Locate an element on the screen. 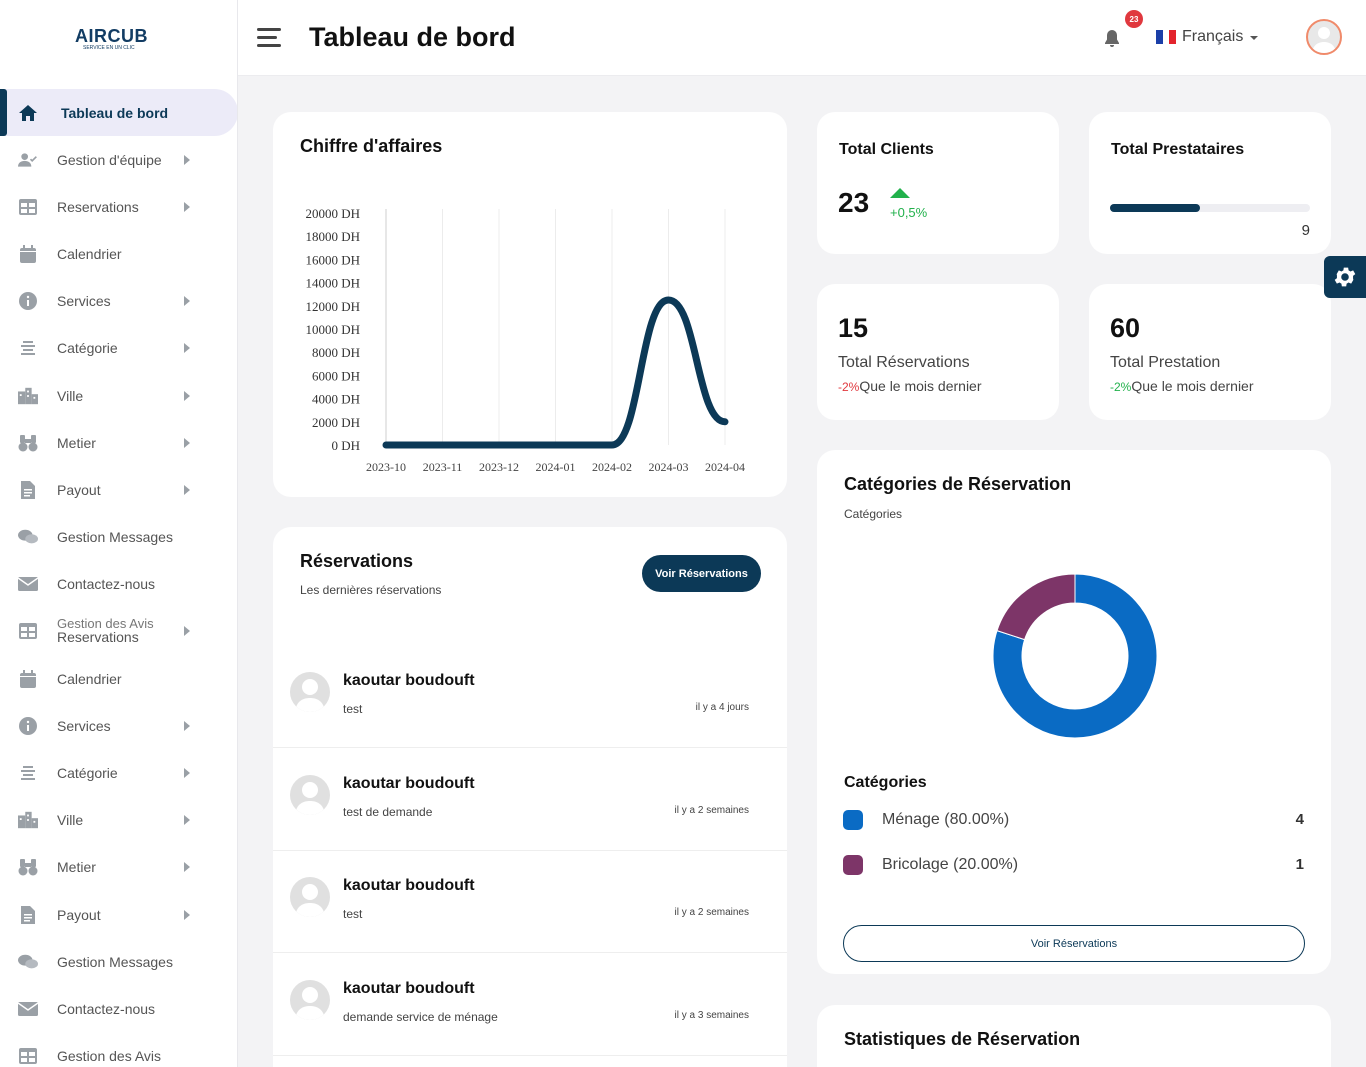 The height and width of the screenshot is (1067, 1366). sidebar-item-12: Calendrier is located at coordinates (118, 678).